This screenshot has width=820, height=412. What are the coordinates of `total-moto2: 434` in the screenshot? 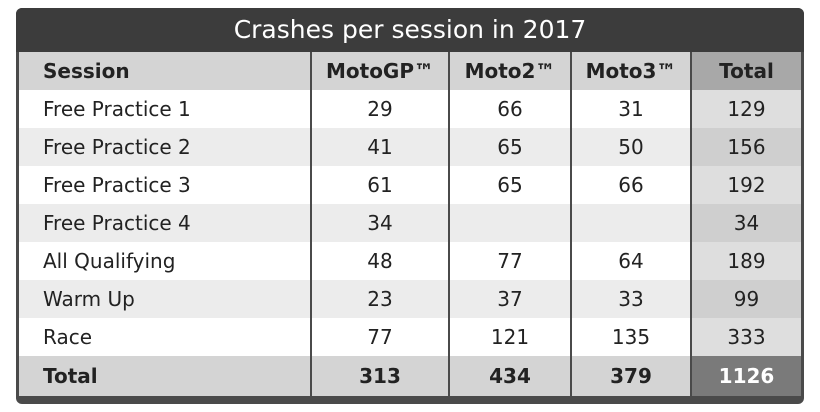 It's located at (509, 376).